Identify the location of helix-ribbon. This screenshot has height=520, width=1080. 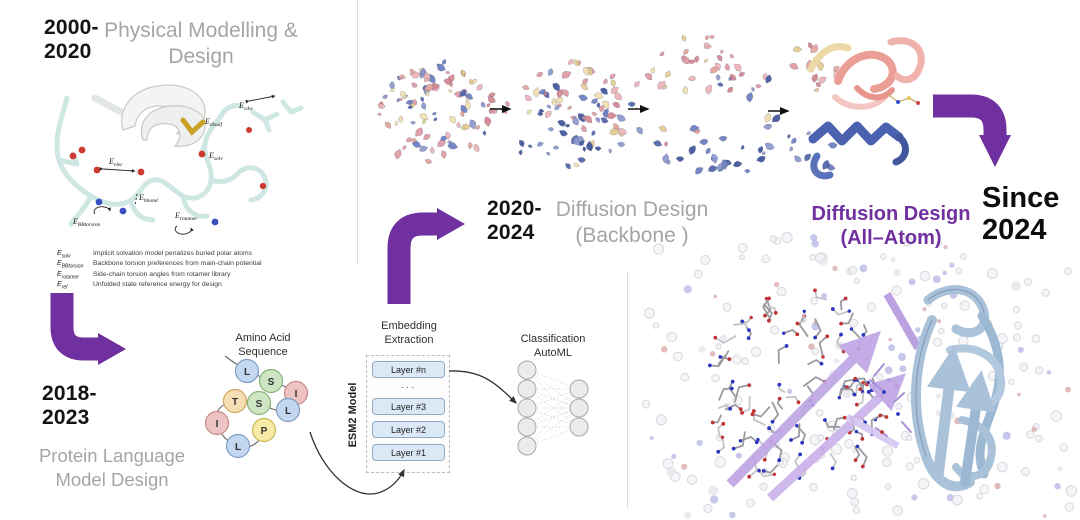
(148, 115).